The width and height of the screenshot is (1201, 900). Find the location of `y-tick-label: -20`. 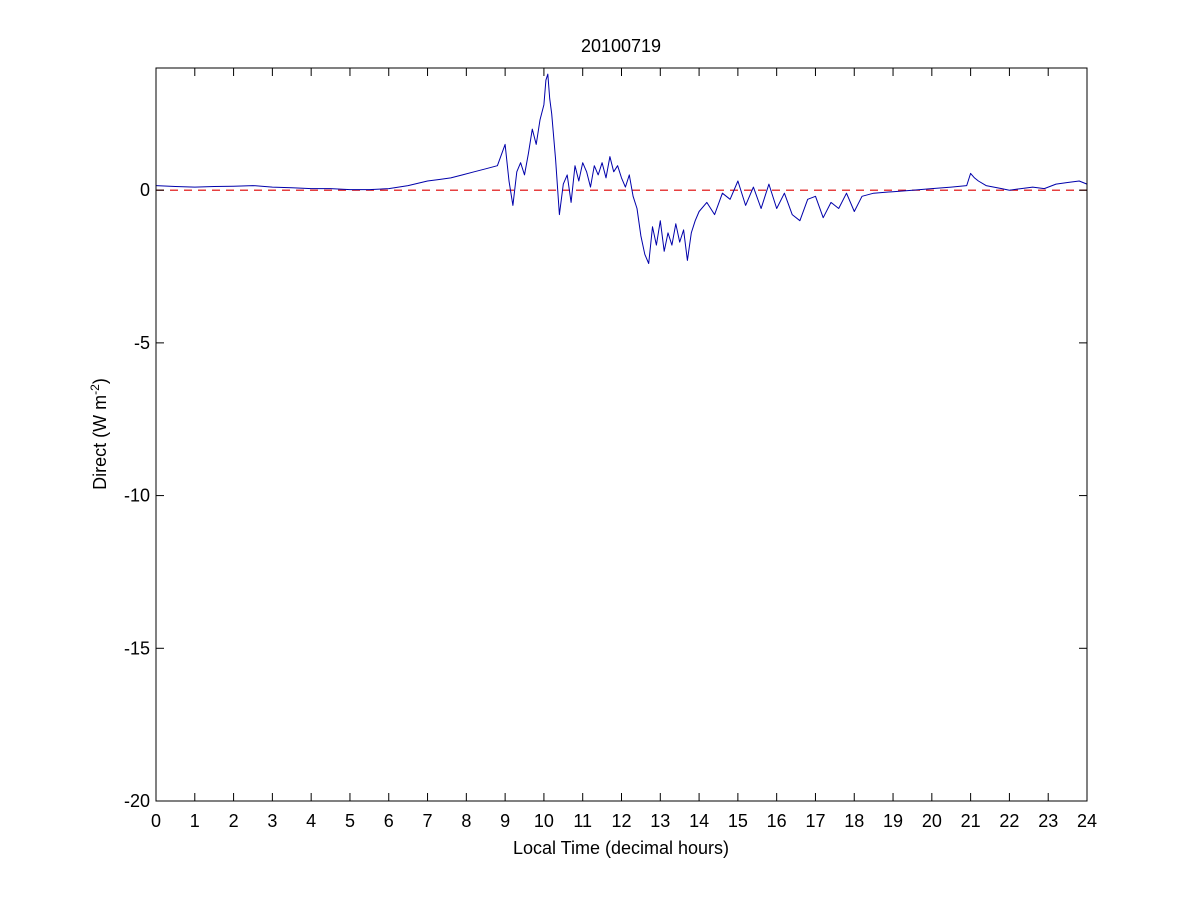

y-tick-label: -20 is located at coordinates (137, 801).